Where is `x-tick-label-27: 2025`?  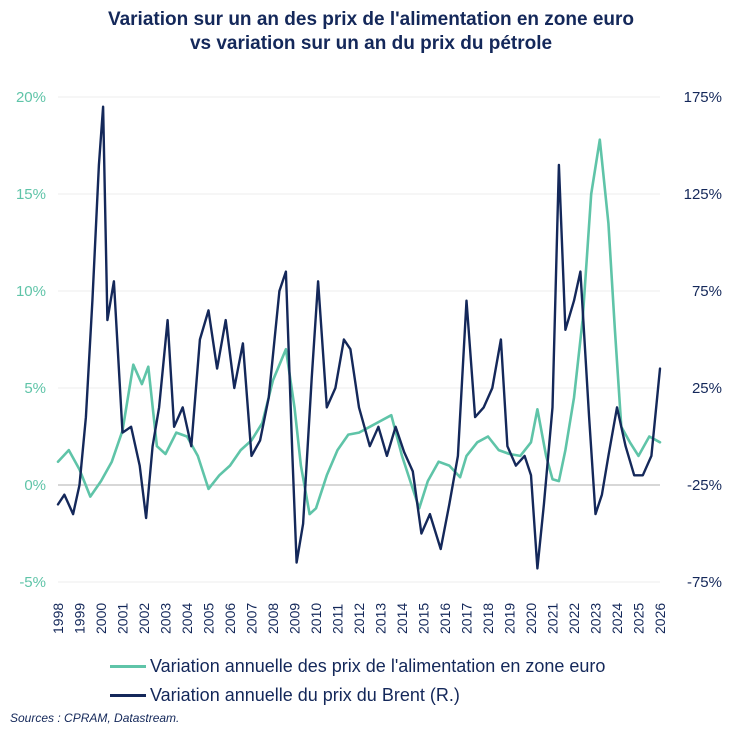 x-tick-label-27: 2025 is located at coordinates (639, 618).